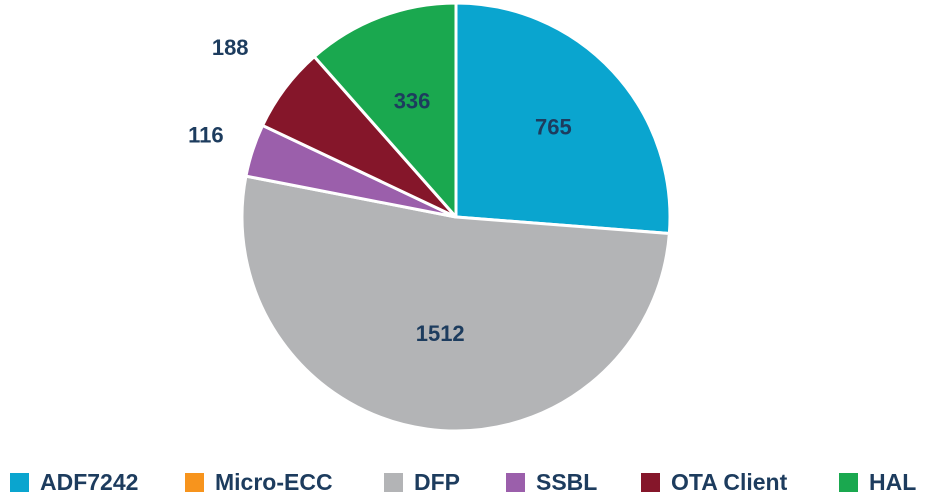  I want to click on legend-item-ota-client: OTA Client, so click(714, 482).